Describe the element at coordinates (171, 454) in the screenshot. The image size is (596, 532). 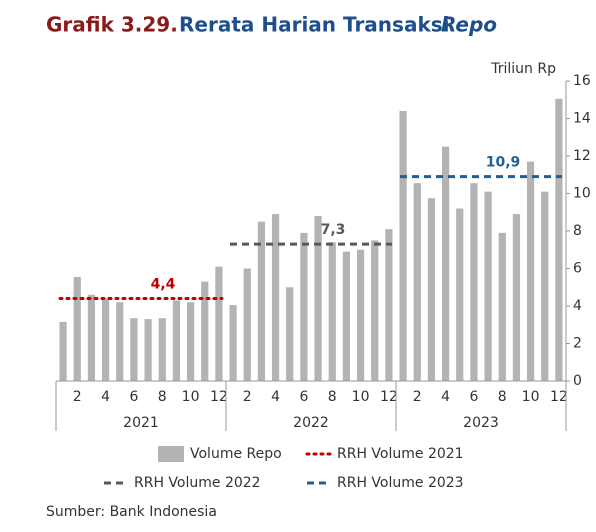
I see `legend-swatch` at that location.